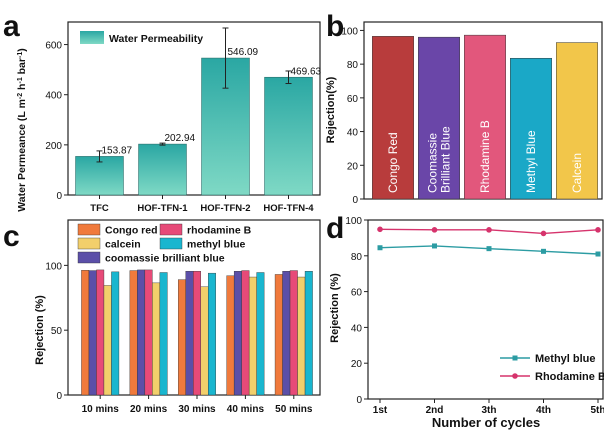  What do you see at coordinates (380, 410) in the screenshot?
I see `panel-d-xtick-label: 1st` at bounding box center [380, 410].